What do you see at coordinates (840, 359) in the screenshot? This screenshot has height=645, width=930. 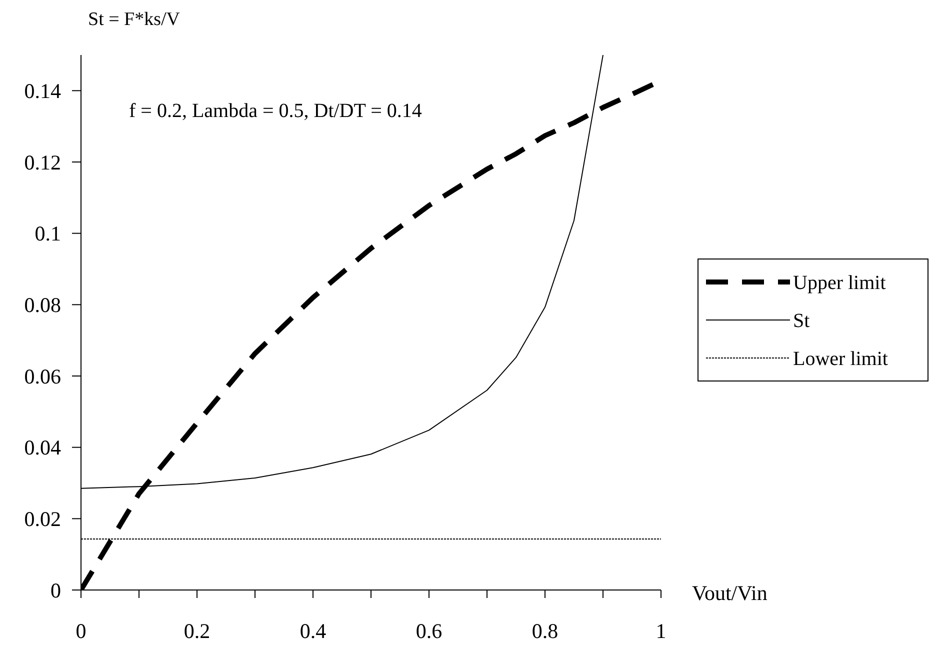 I see `legend-label: Lower limit` at bounding box center [840, 359].